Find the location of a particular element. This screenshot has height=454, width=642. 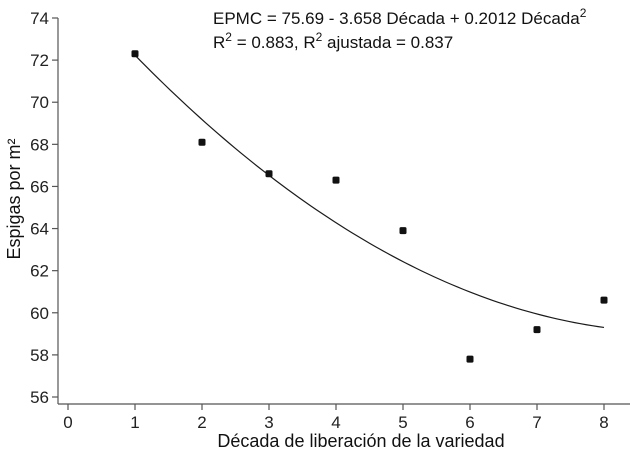

r2-superscript: 2 is located at coordinates (228, 37).